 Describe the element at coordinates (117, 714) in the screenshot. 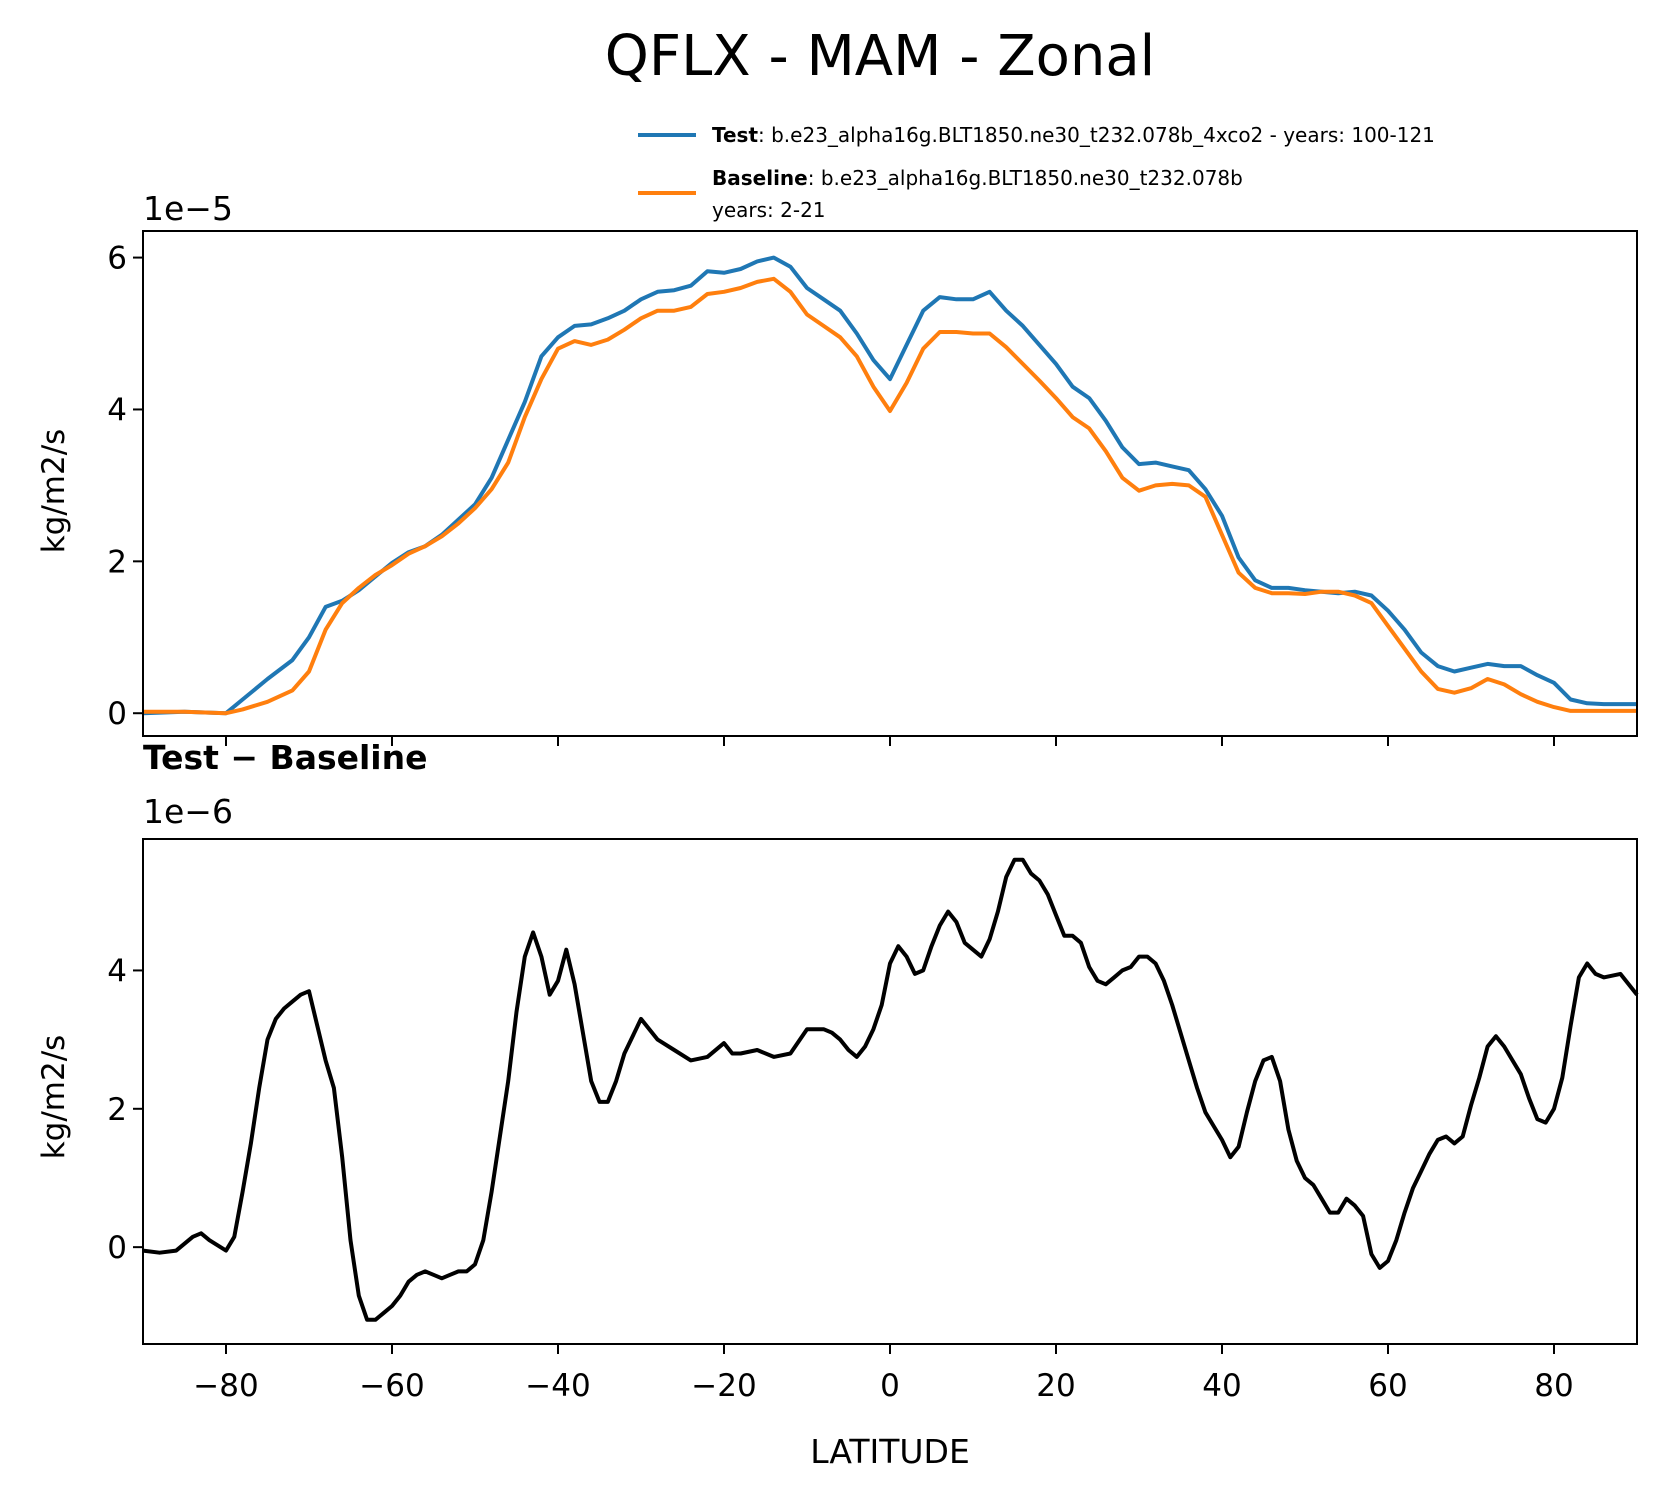

I see `top-ytick-label: 0` at that location.